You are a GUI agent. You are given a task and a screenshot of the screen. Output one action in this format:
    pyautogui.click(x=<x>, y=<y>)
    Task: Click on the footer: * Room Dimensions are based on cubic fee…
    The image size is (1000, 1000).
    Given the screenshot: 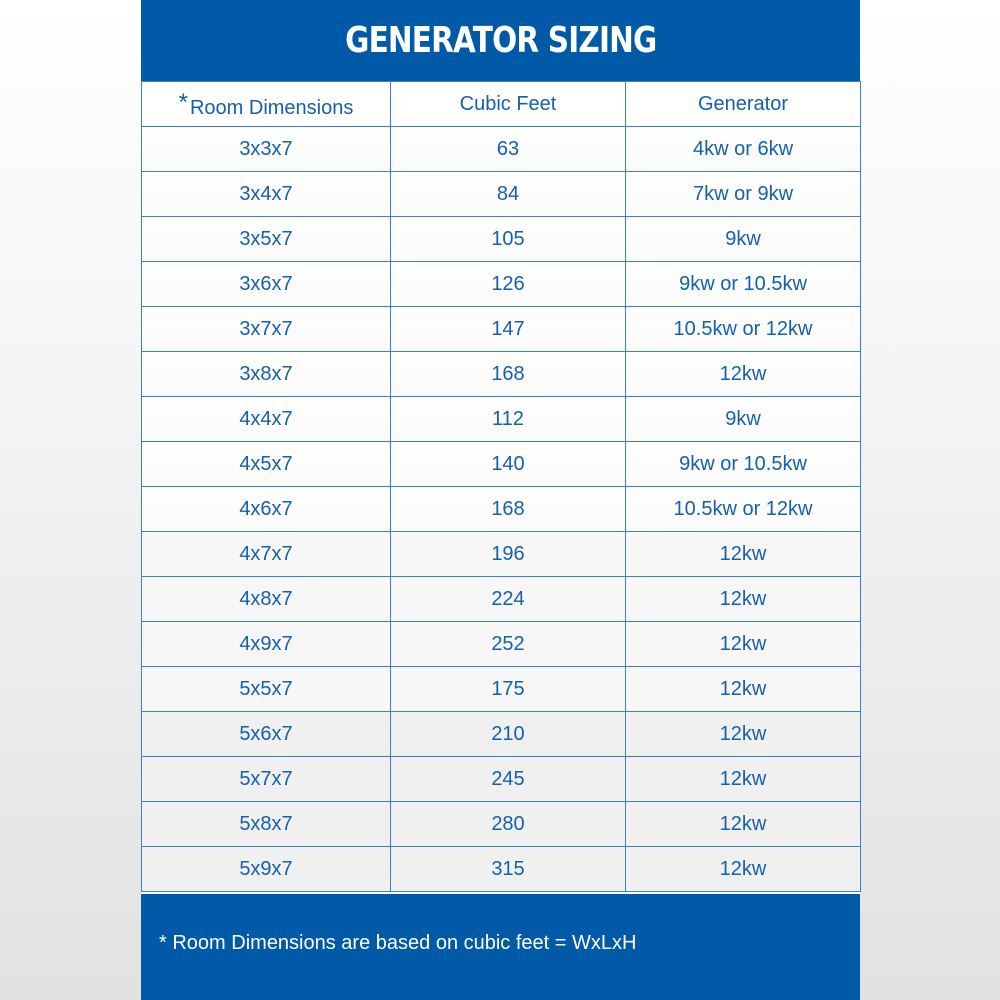 What is the action you would take?
    pyautogui.click(x=500, y=947)
    